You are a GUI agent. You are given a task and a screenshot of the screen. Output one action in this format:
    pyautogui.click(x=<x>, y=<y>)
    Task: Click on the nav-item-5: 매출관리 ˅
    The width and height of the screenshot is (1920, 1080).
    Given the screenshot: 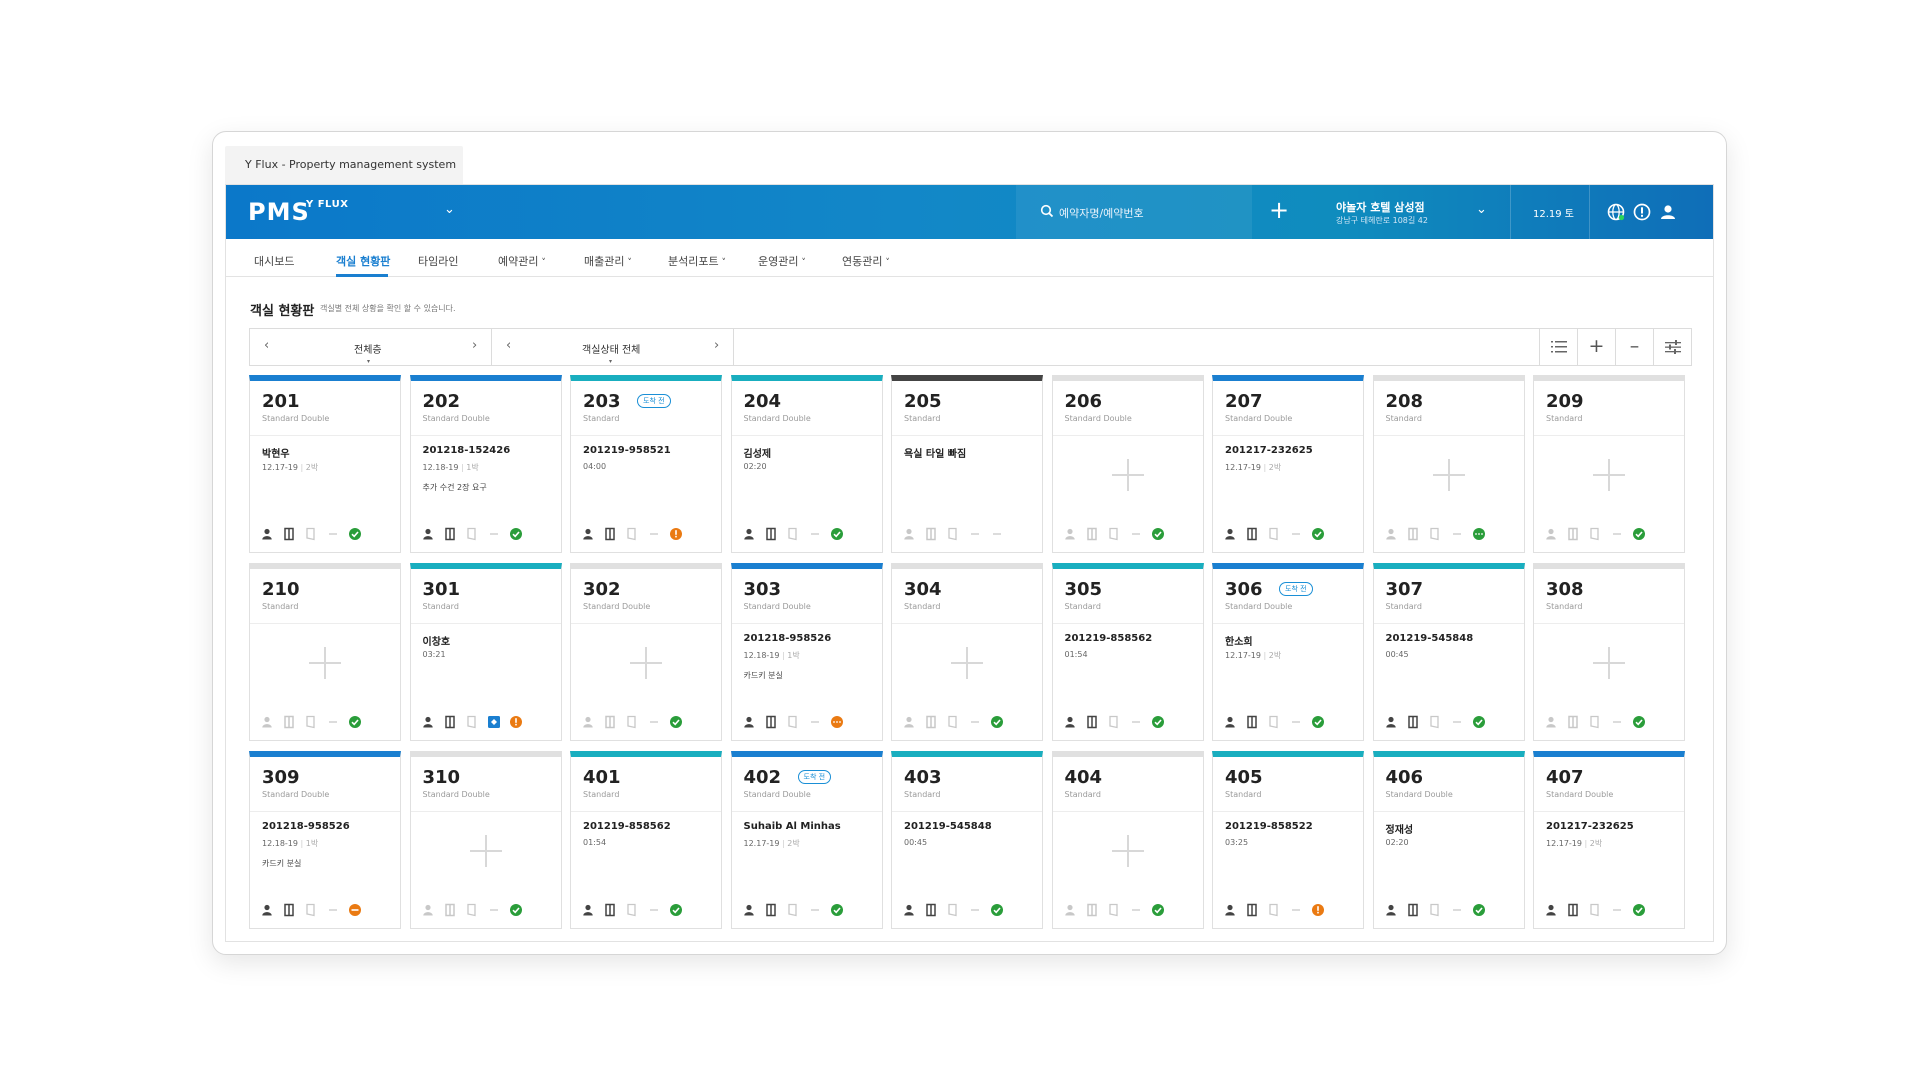 What is the action you would take?
    pyautogui.click(x=608, y=261)
    